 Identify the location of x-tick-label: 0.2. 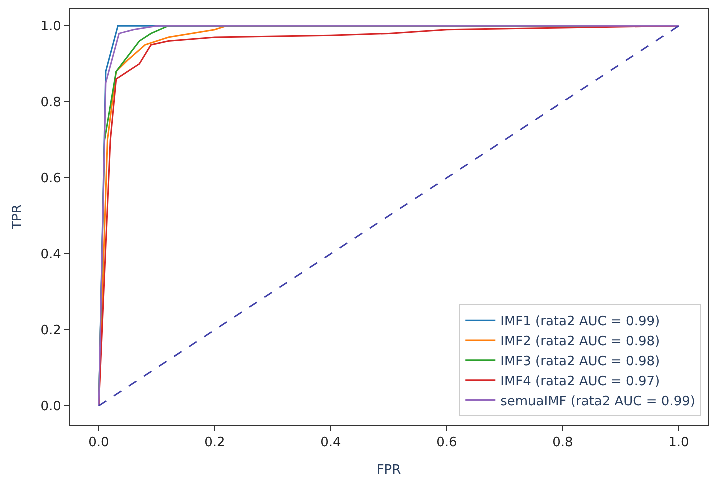
(215, 443).